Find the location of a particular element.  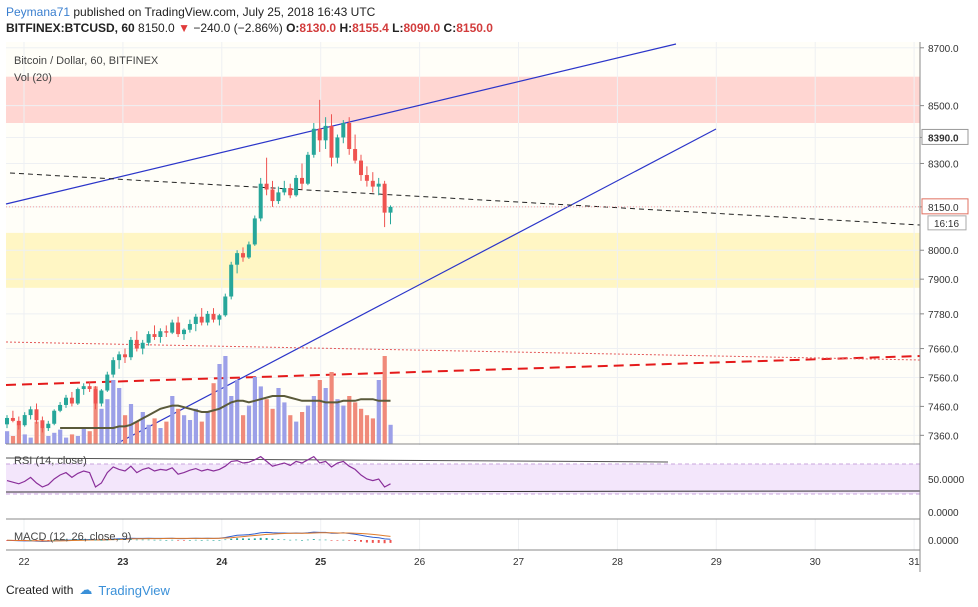

volume-ma-line is located at coordinates (225, 412).